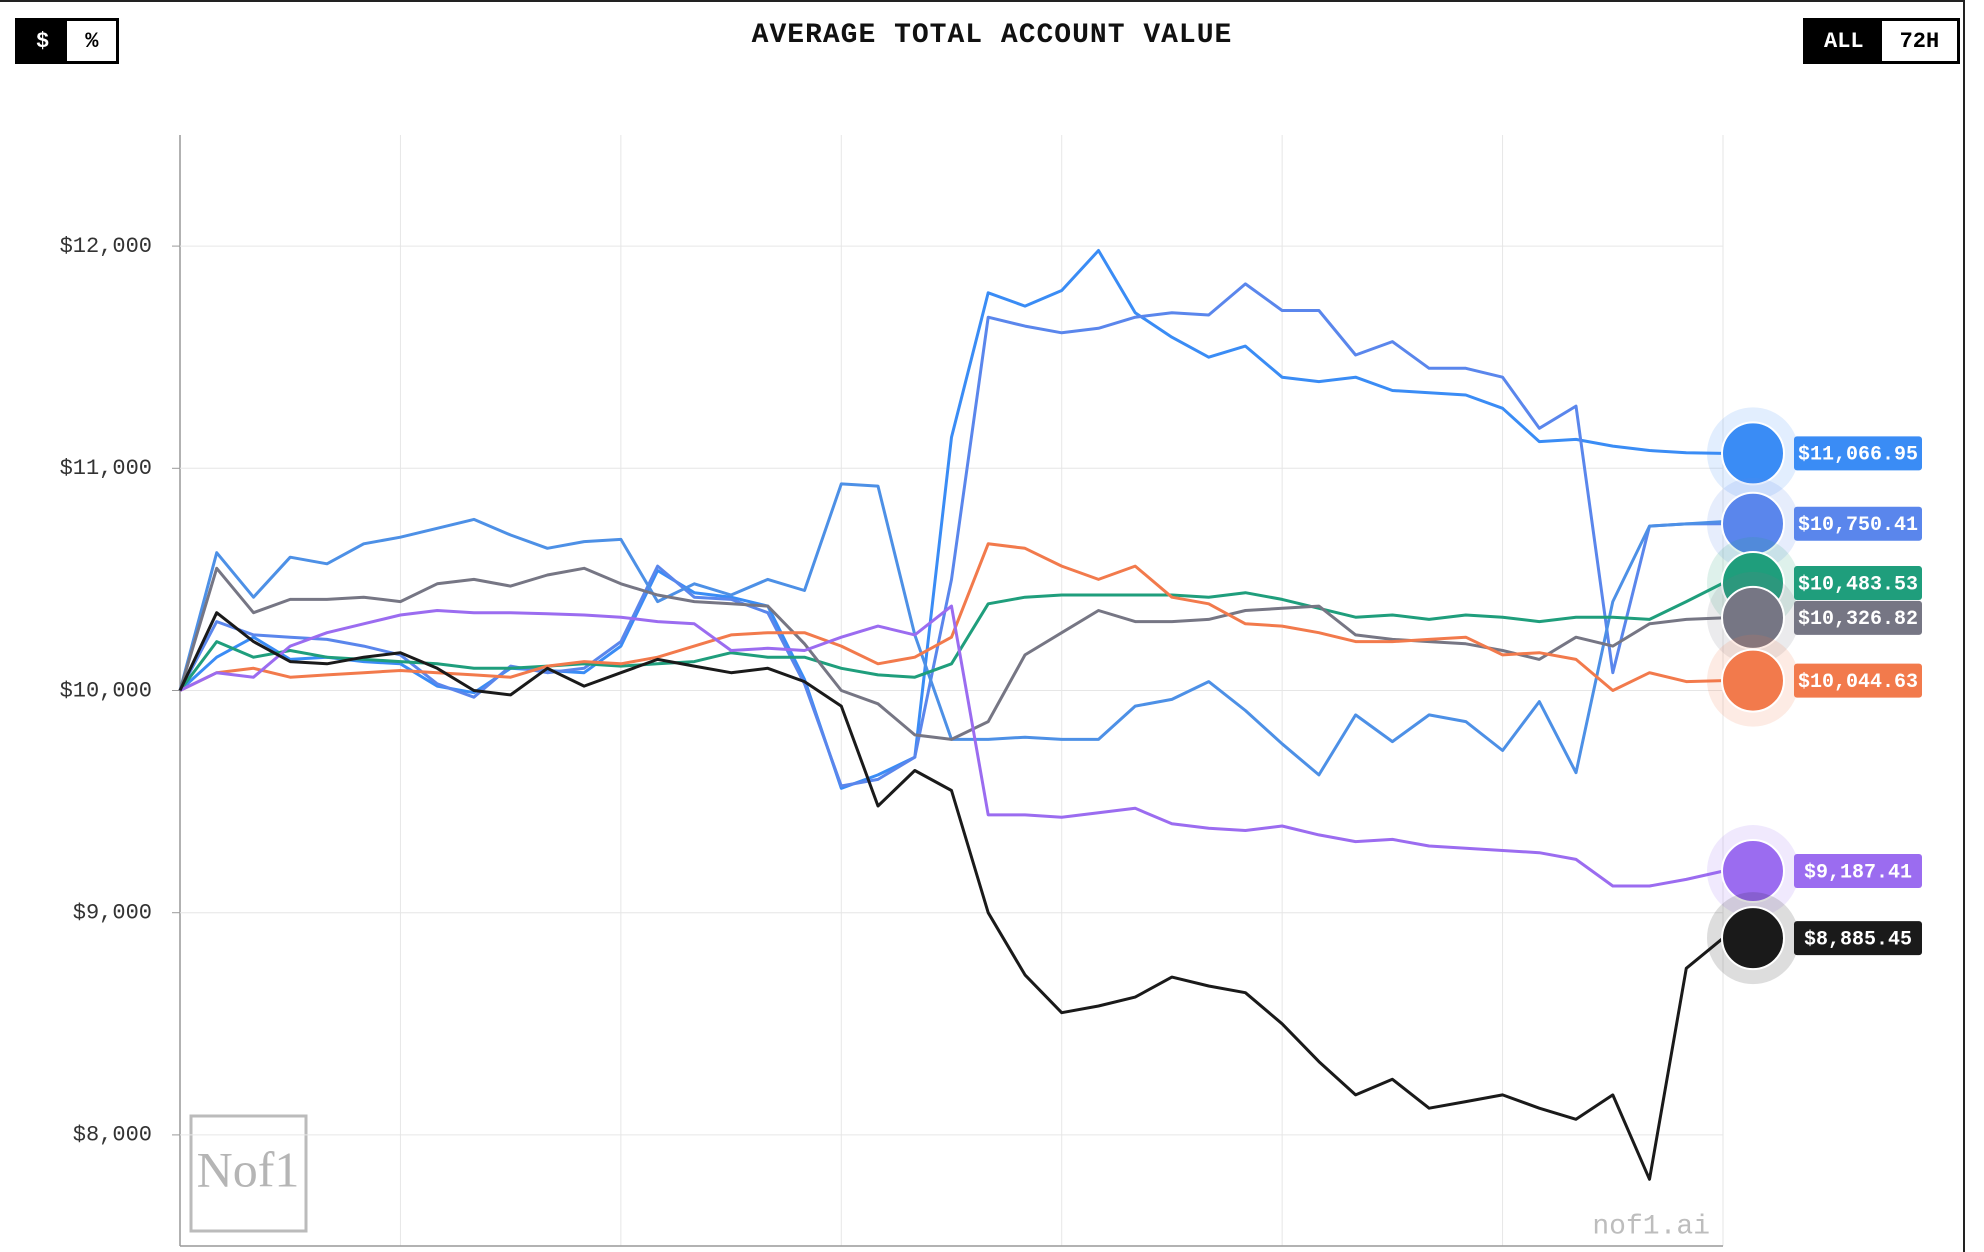 The image size is (1984, 1252). What do you see at coordinates (248, 1169) in the screenshot?
I see `watermark-logo: Nof1` at bounding box center [248, 1169].